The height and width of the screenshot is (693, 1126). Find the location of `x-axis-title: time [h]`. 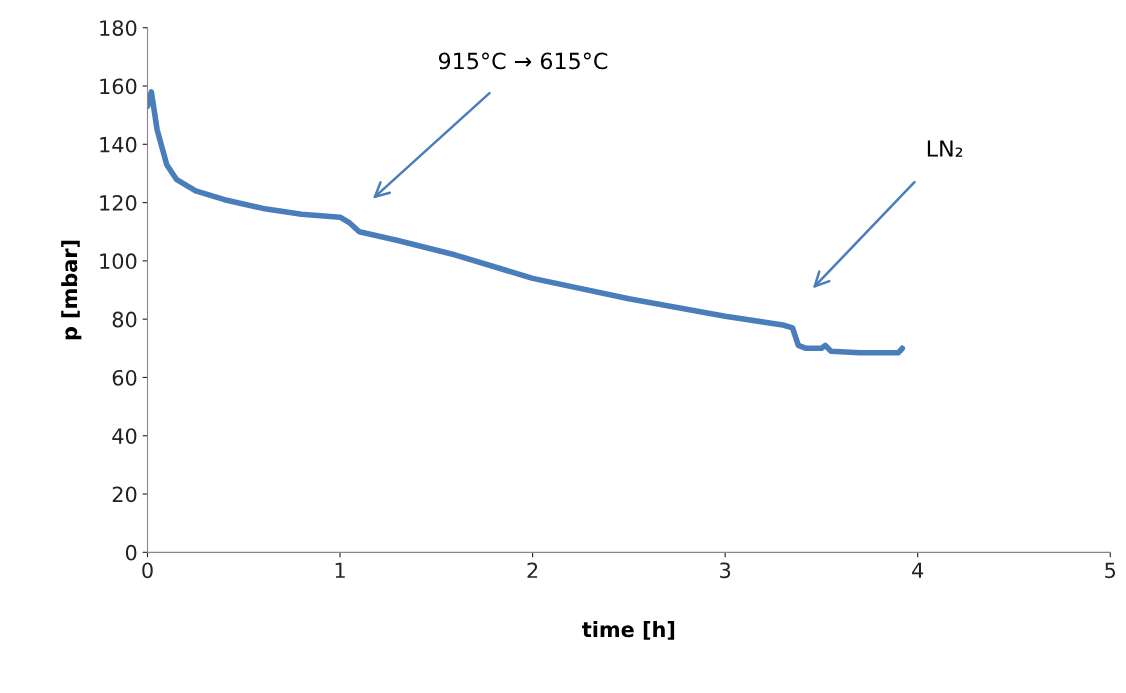

x-axis-title: time [h] is located at coordinates (628, 630).